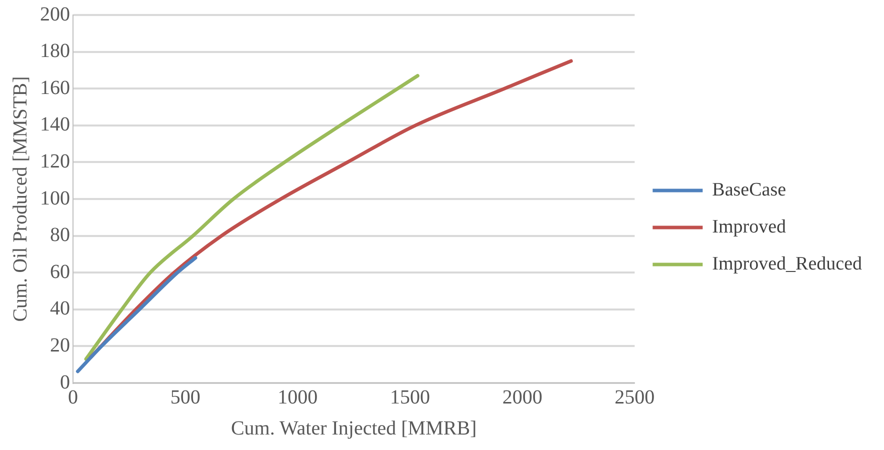 This screenshot has height=450, width=884. I want to click on y-tick-label: 100, so click(55, 198).